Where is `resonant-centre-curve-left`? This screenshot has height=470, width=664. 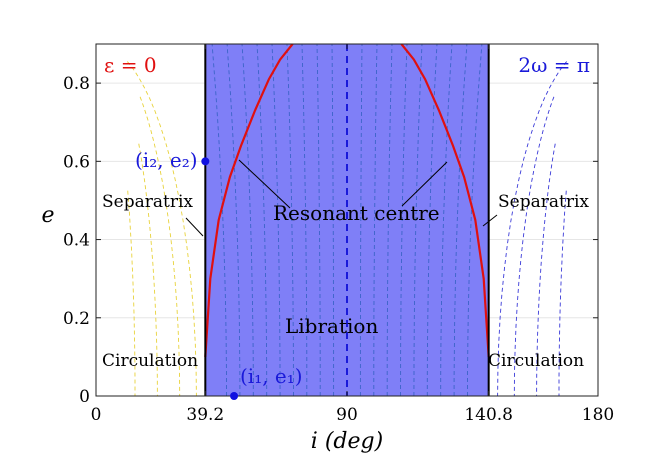
resonant-centre-curve-left is located at coordinates (249, 200).